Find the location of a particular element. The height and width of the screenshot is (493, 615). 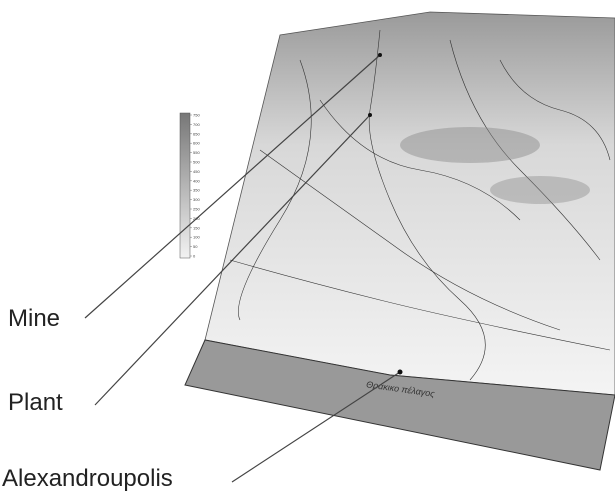

mine-label: Mine is located at coordinates (34, 318).